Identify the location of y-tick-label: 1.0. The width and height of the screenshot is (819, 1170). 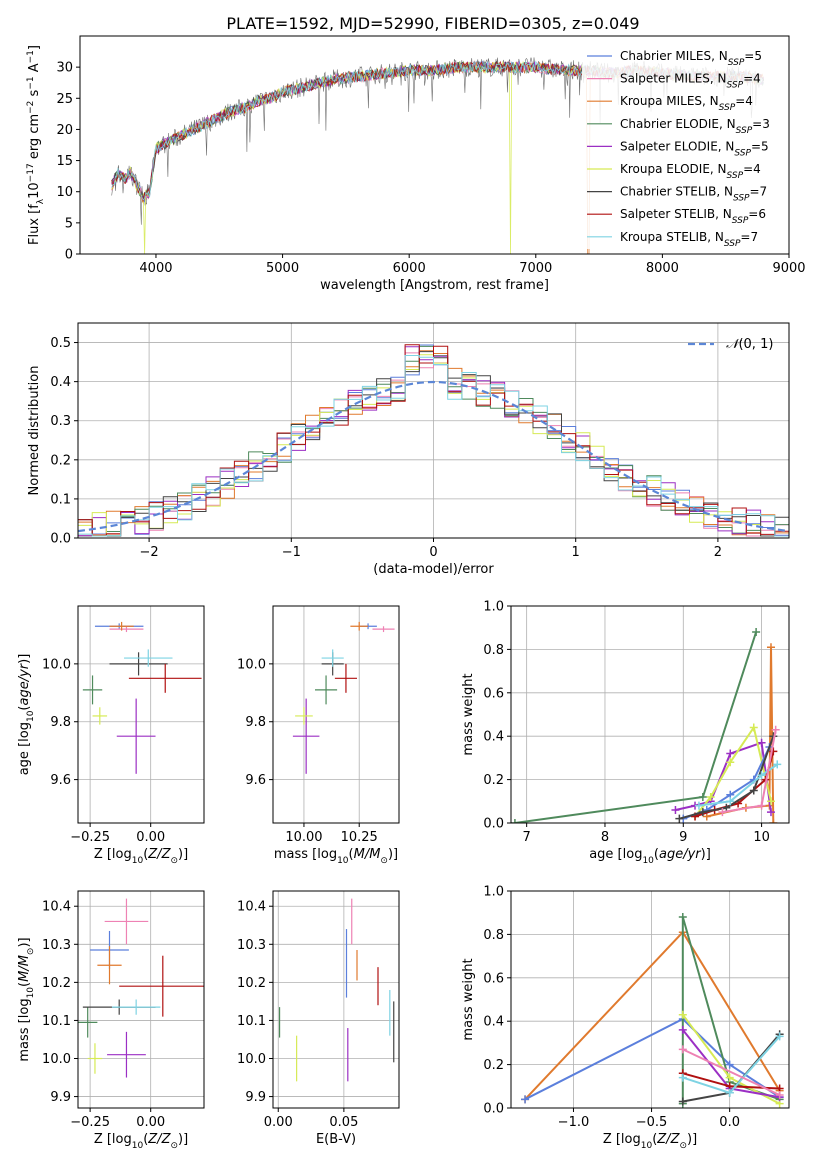
(493, 892).